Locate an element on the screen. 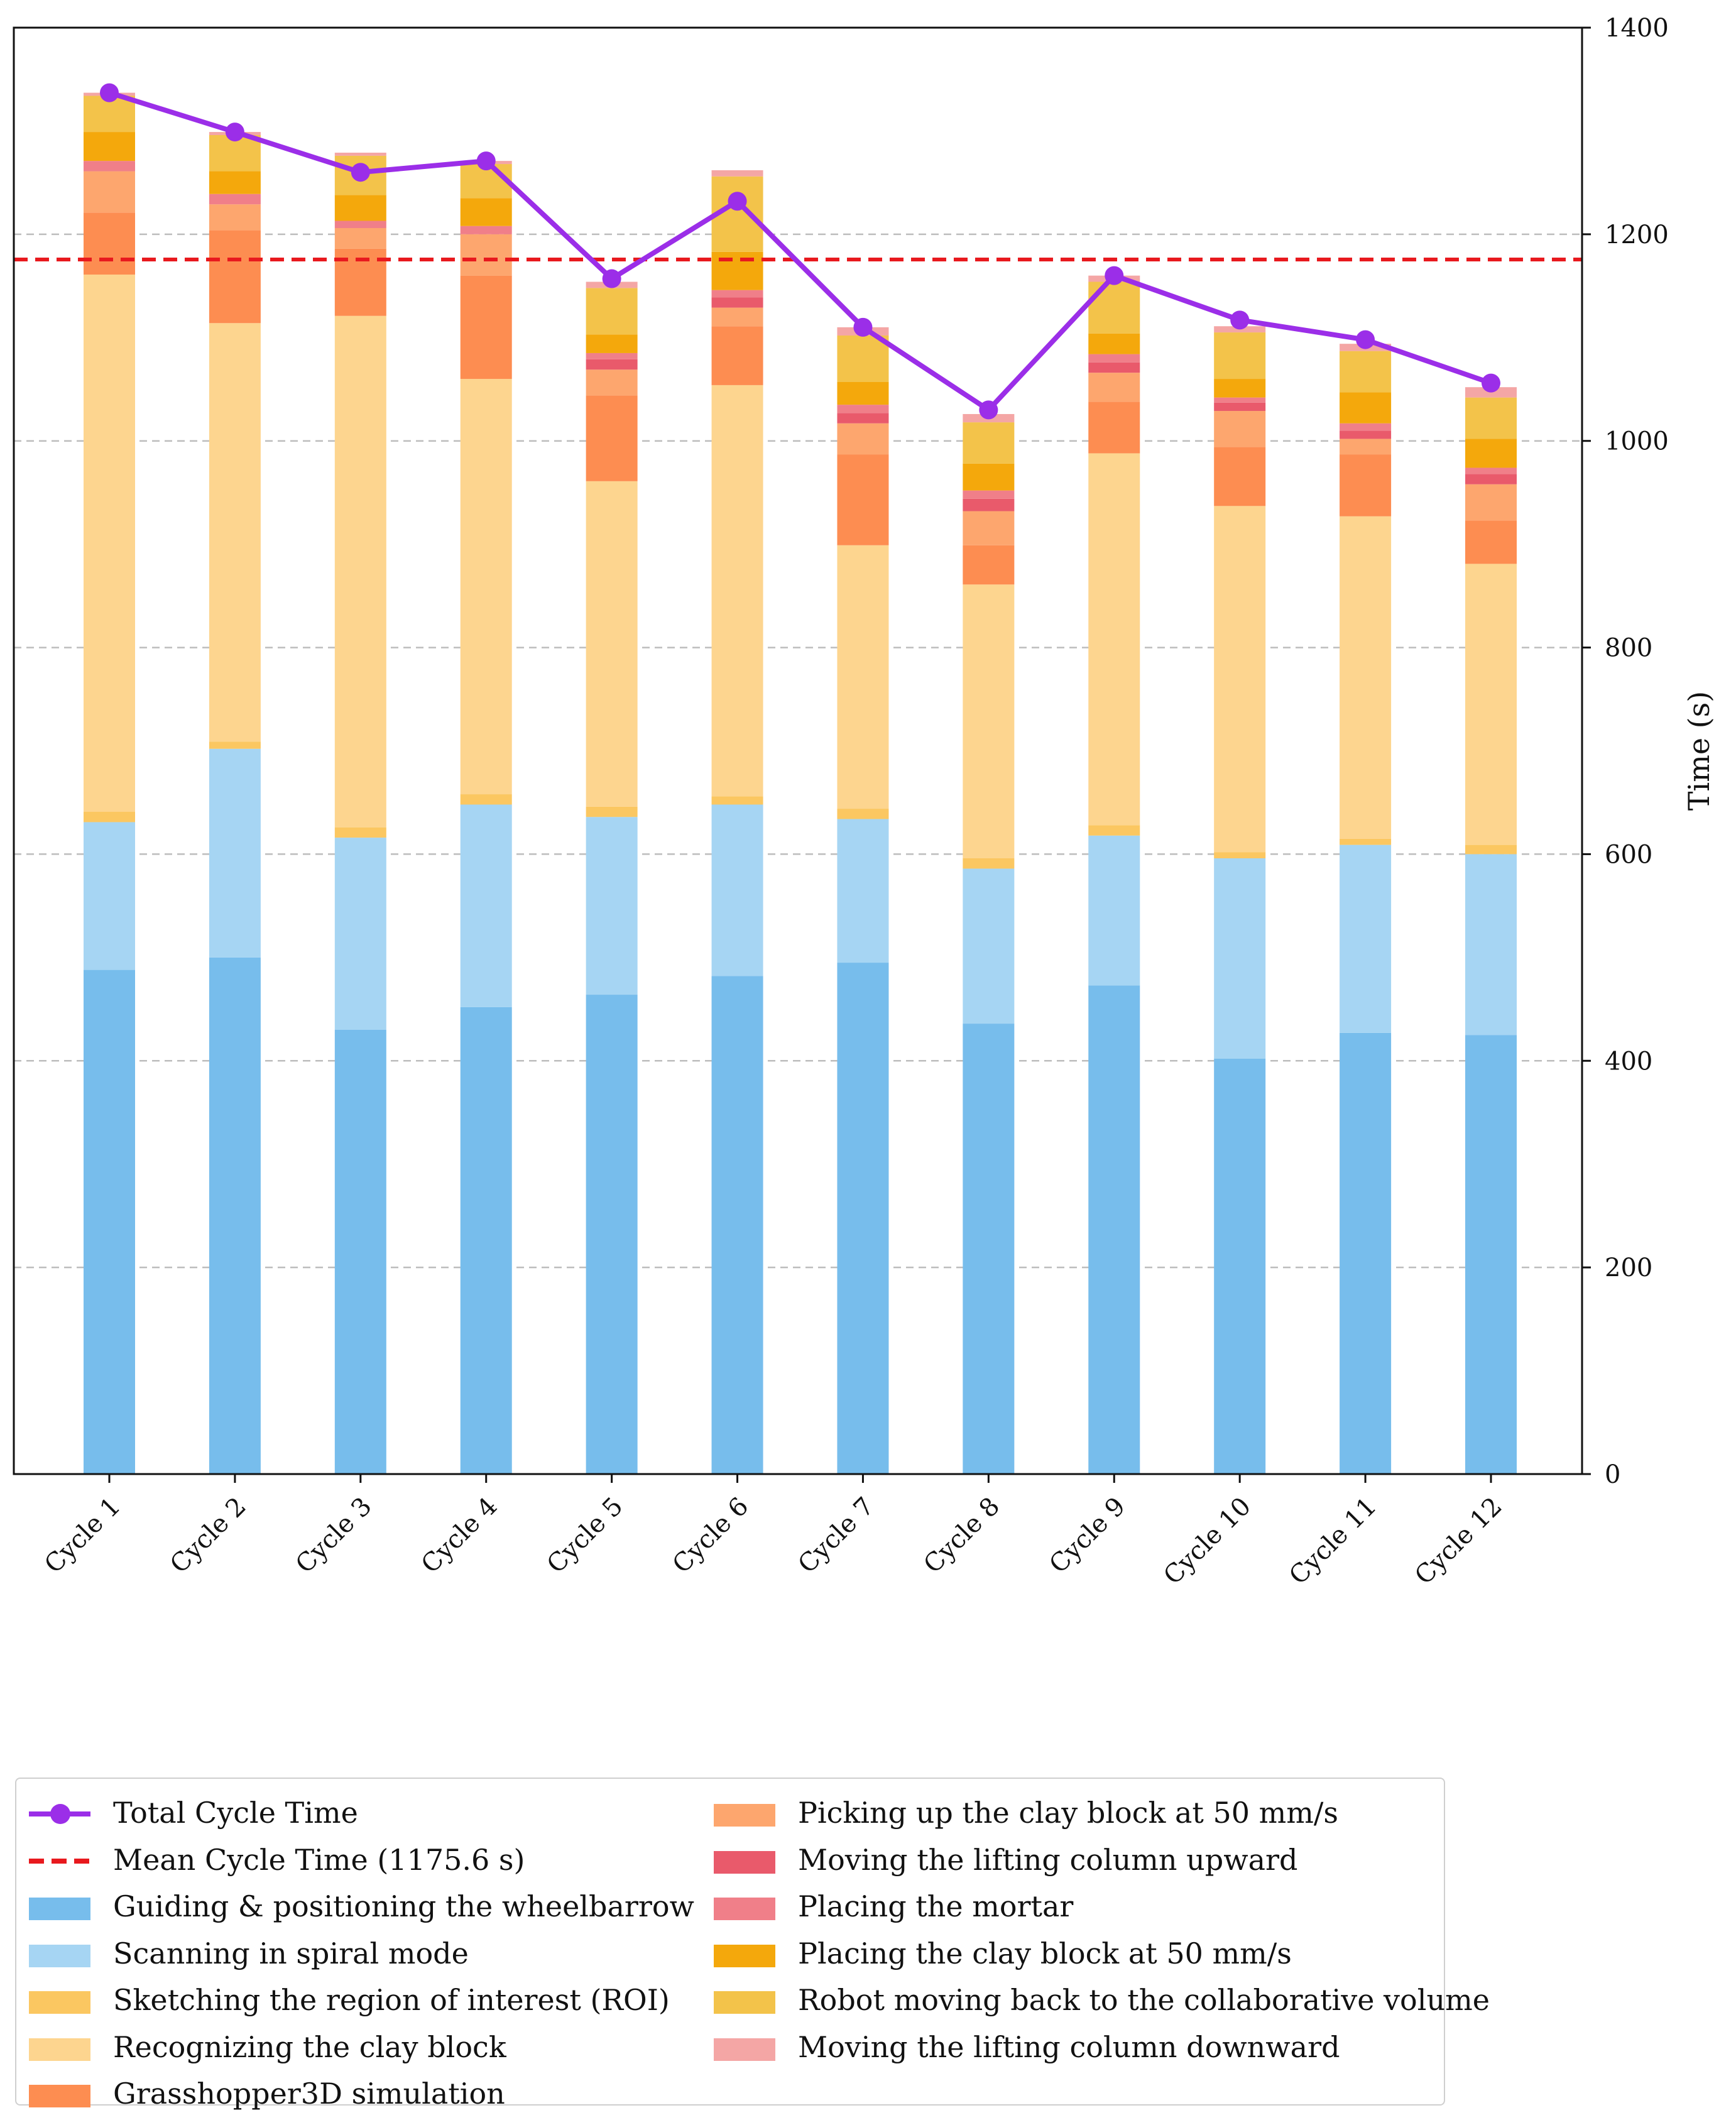  legend-label: Scanning in spiral mode is located at coordinates (291, 1953).